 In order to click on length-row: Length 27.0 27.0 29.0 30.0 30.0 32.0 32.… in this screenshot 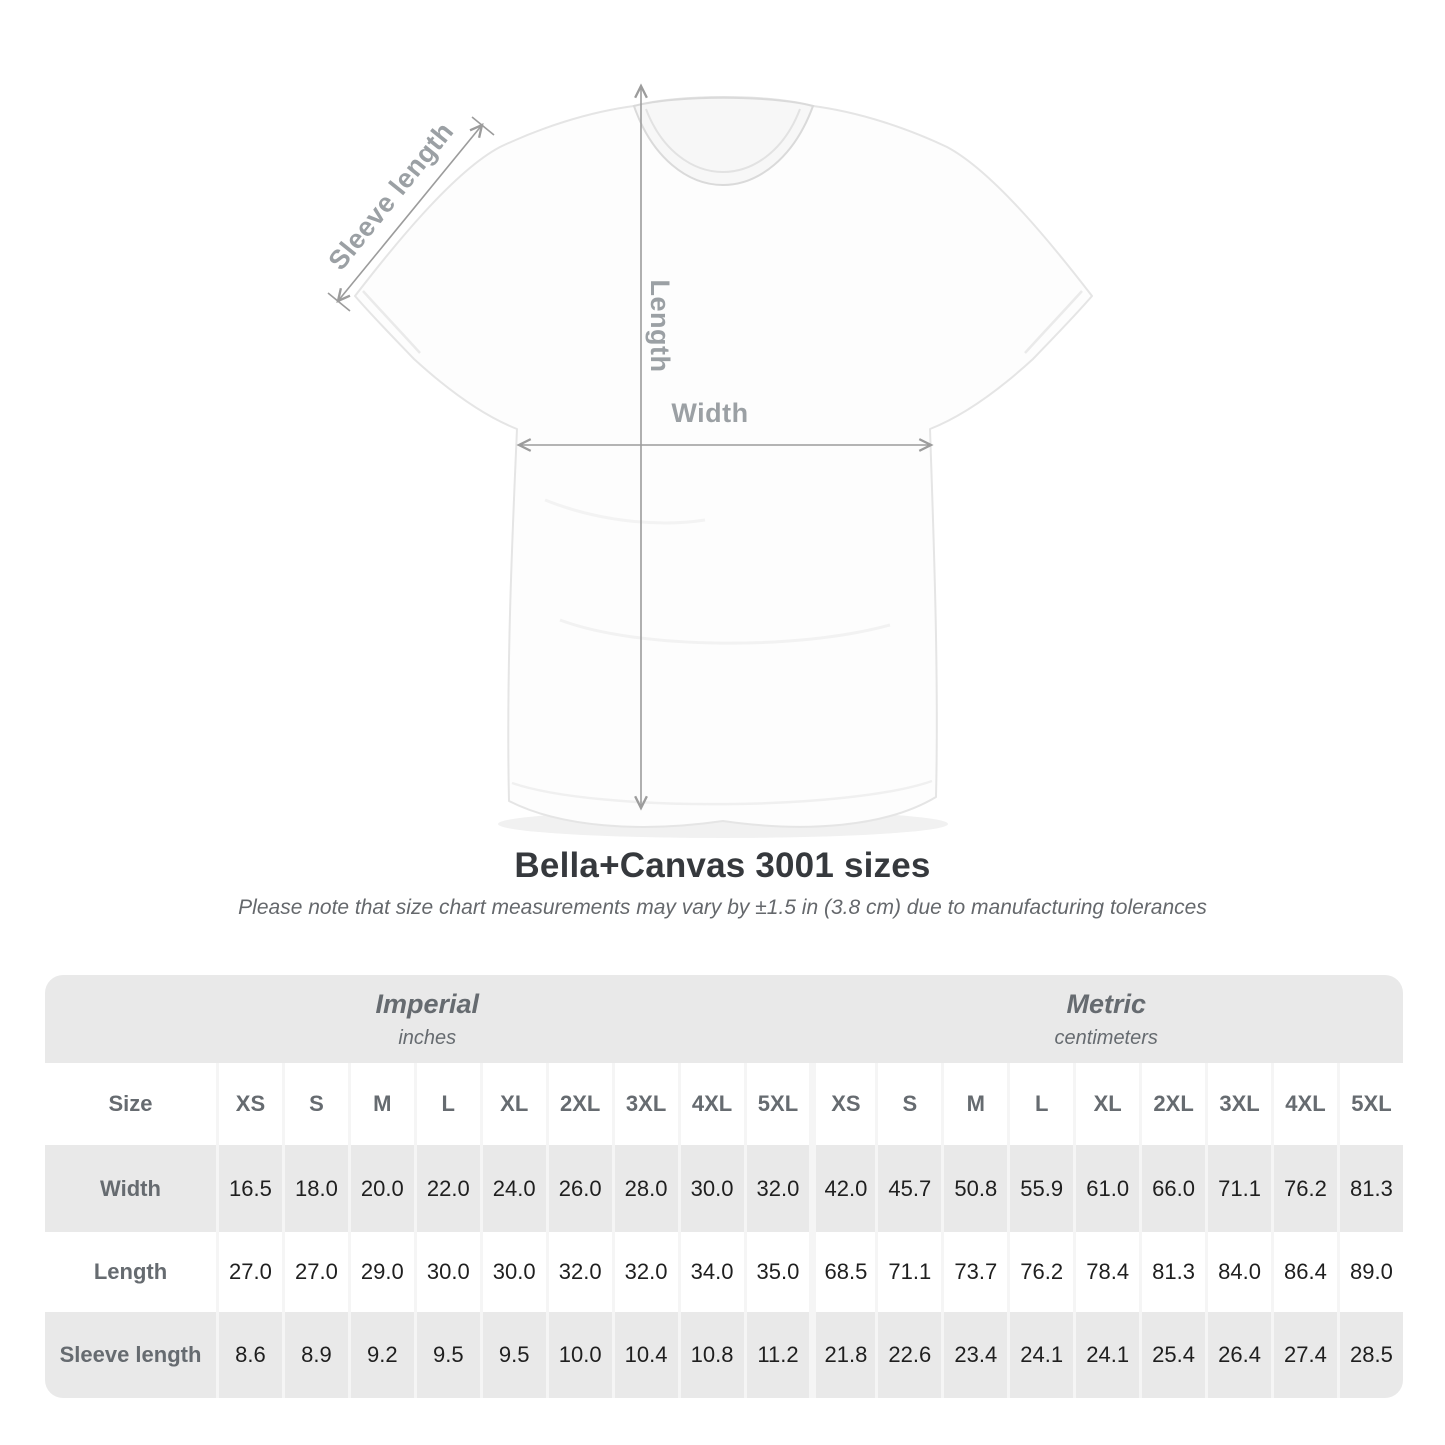, I will do `click(724, 1272)`.